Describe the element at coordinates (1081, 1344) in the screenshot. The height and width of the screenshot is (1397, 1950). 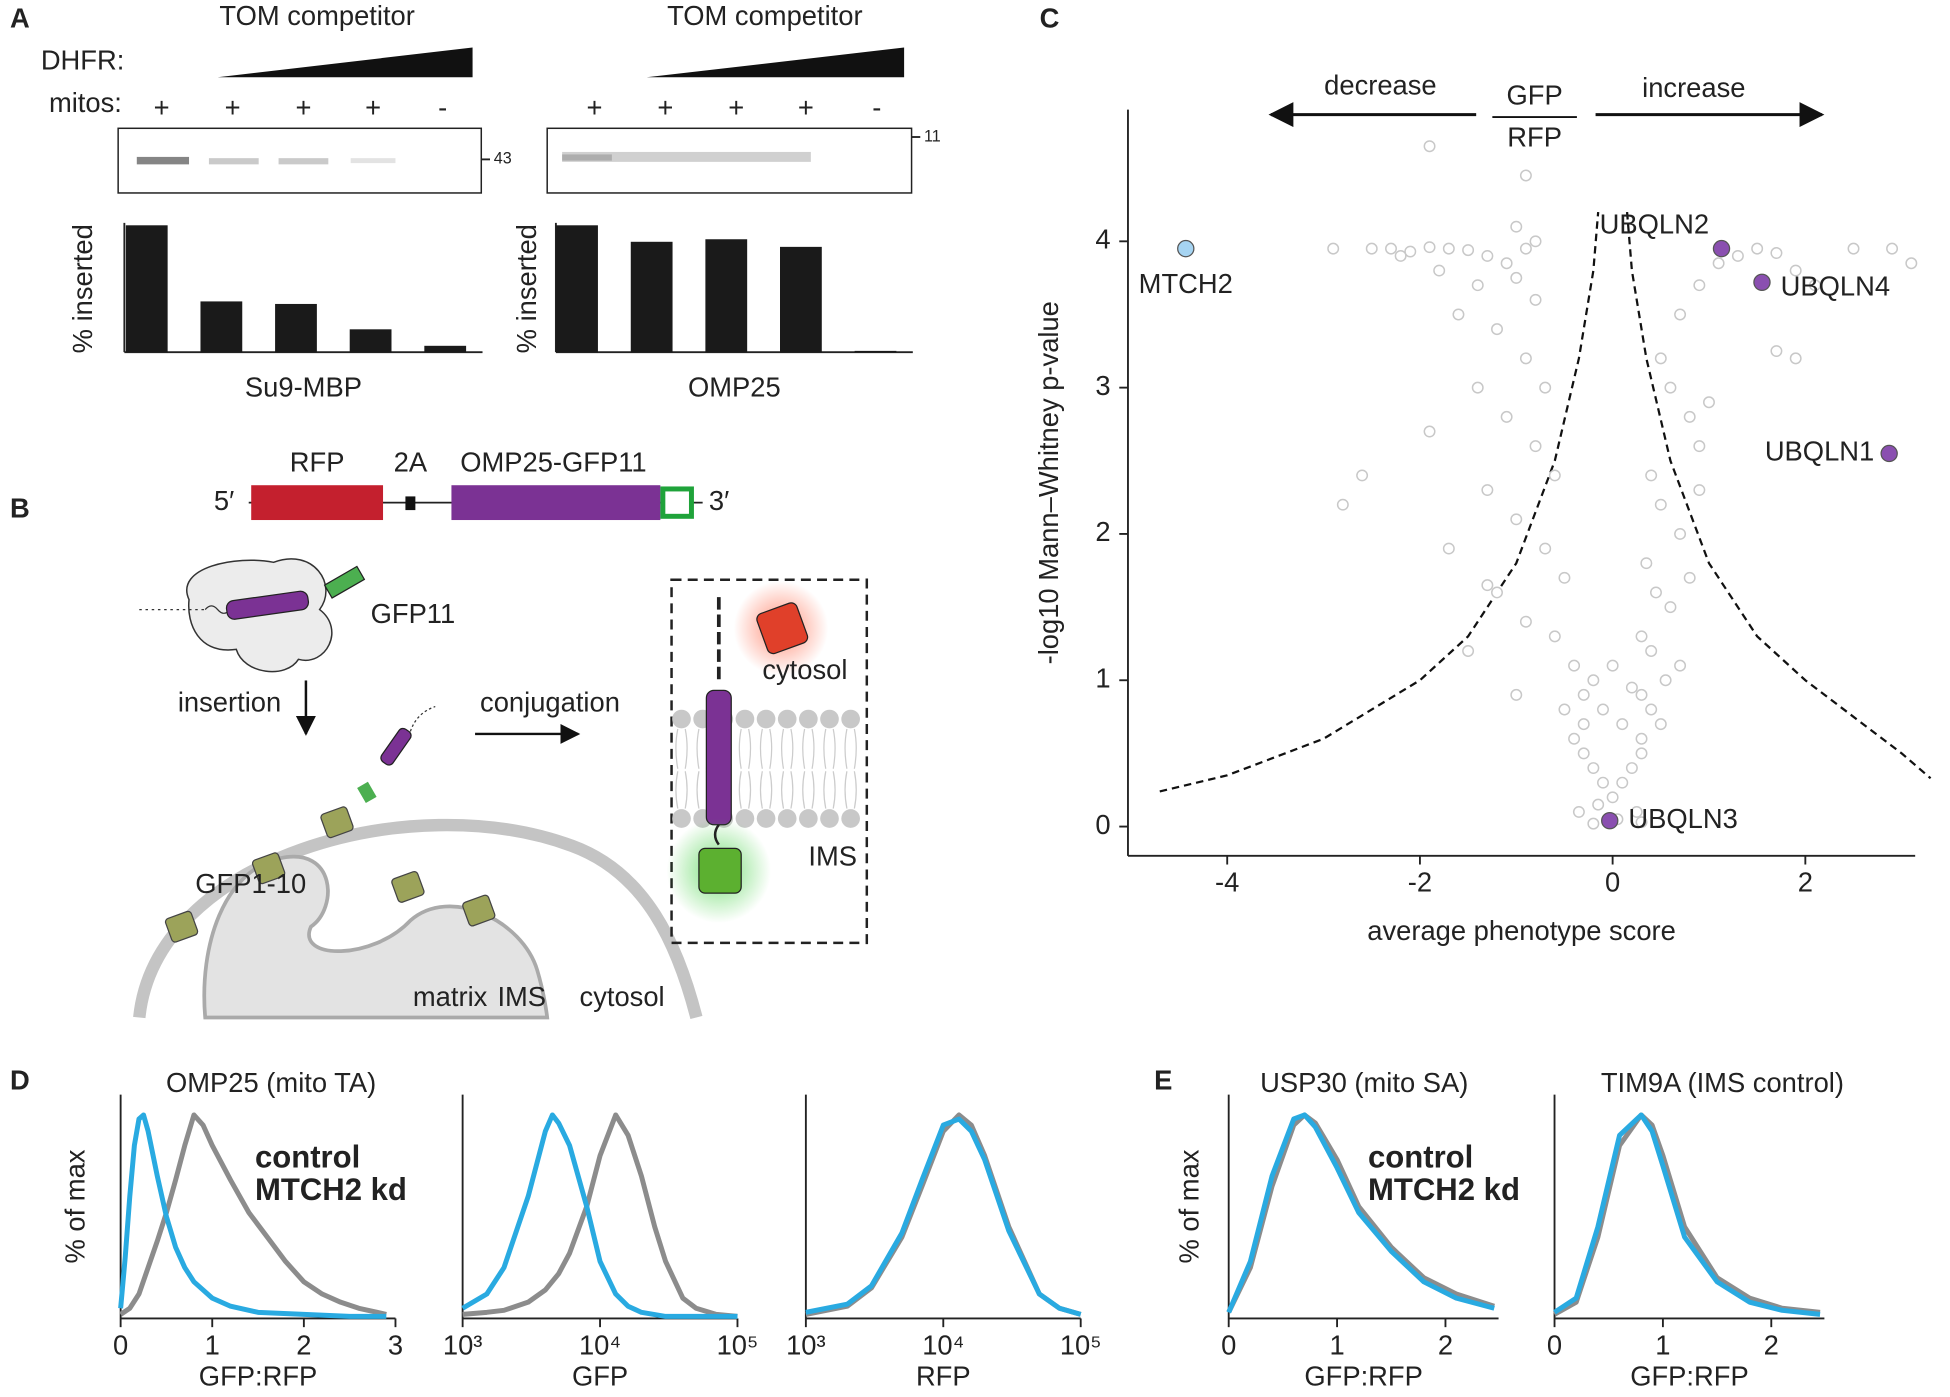
I see `x-tick-label: 10⁵` at that location.